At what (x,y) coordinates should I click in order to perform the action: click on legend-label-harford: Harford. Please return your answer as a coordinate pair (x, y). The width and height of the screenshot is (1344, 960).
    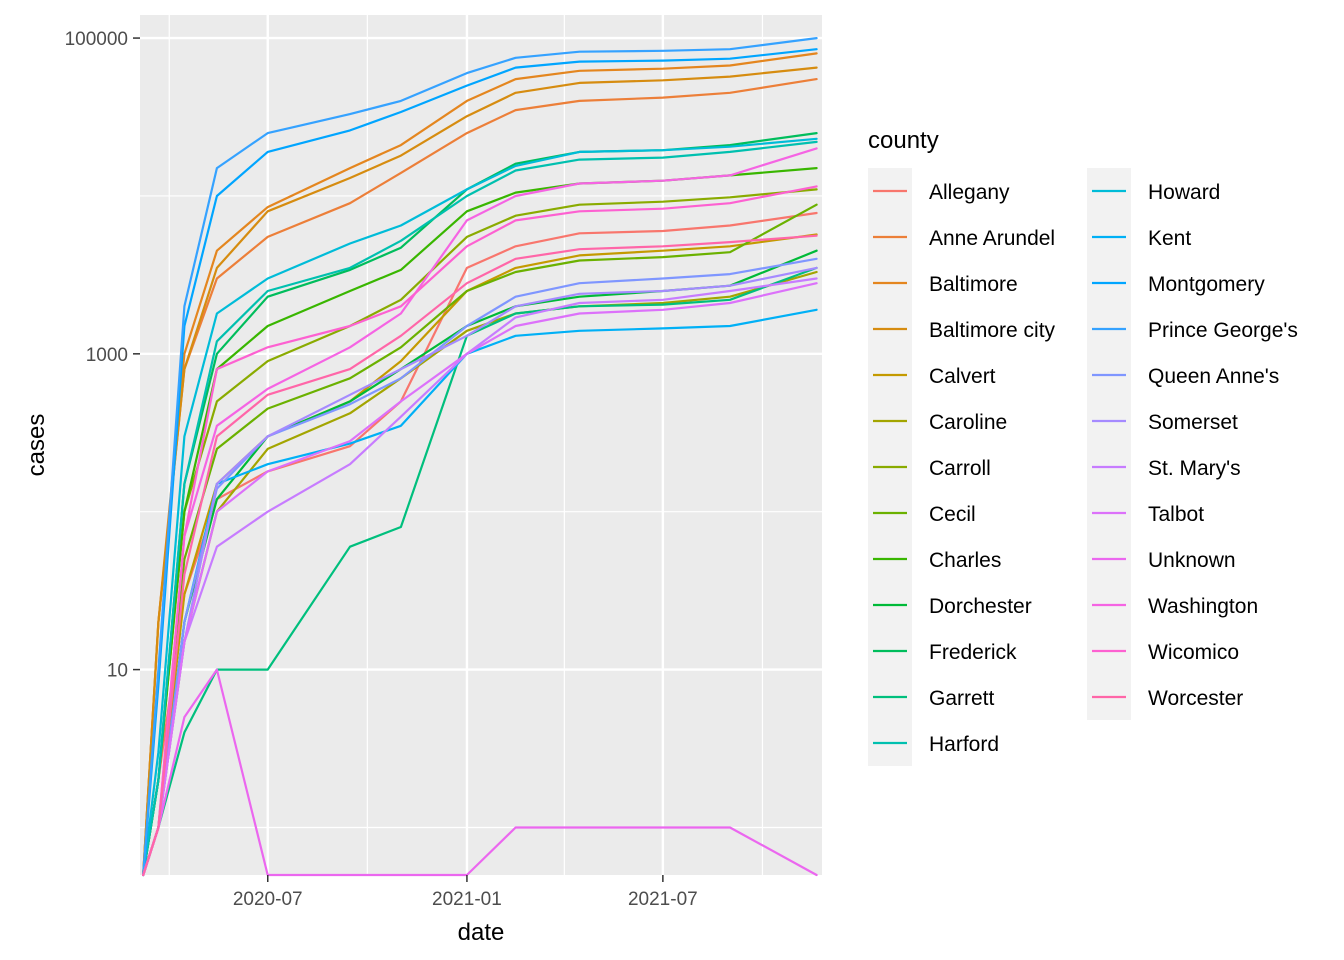
    Looking at the image, I should click on (964, 744).